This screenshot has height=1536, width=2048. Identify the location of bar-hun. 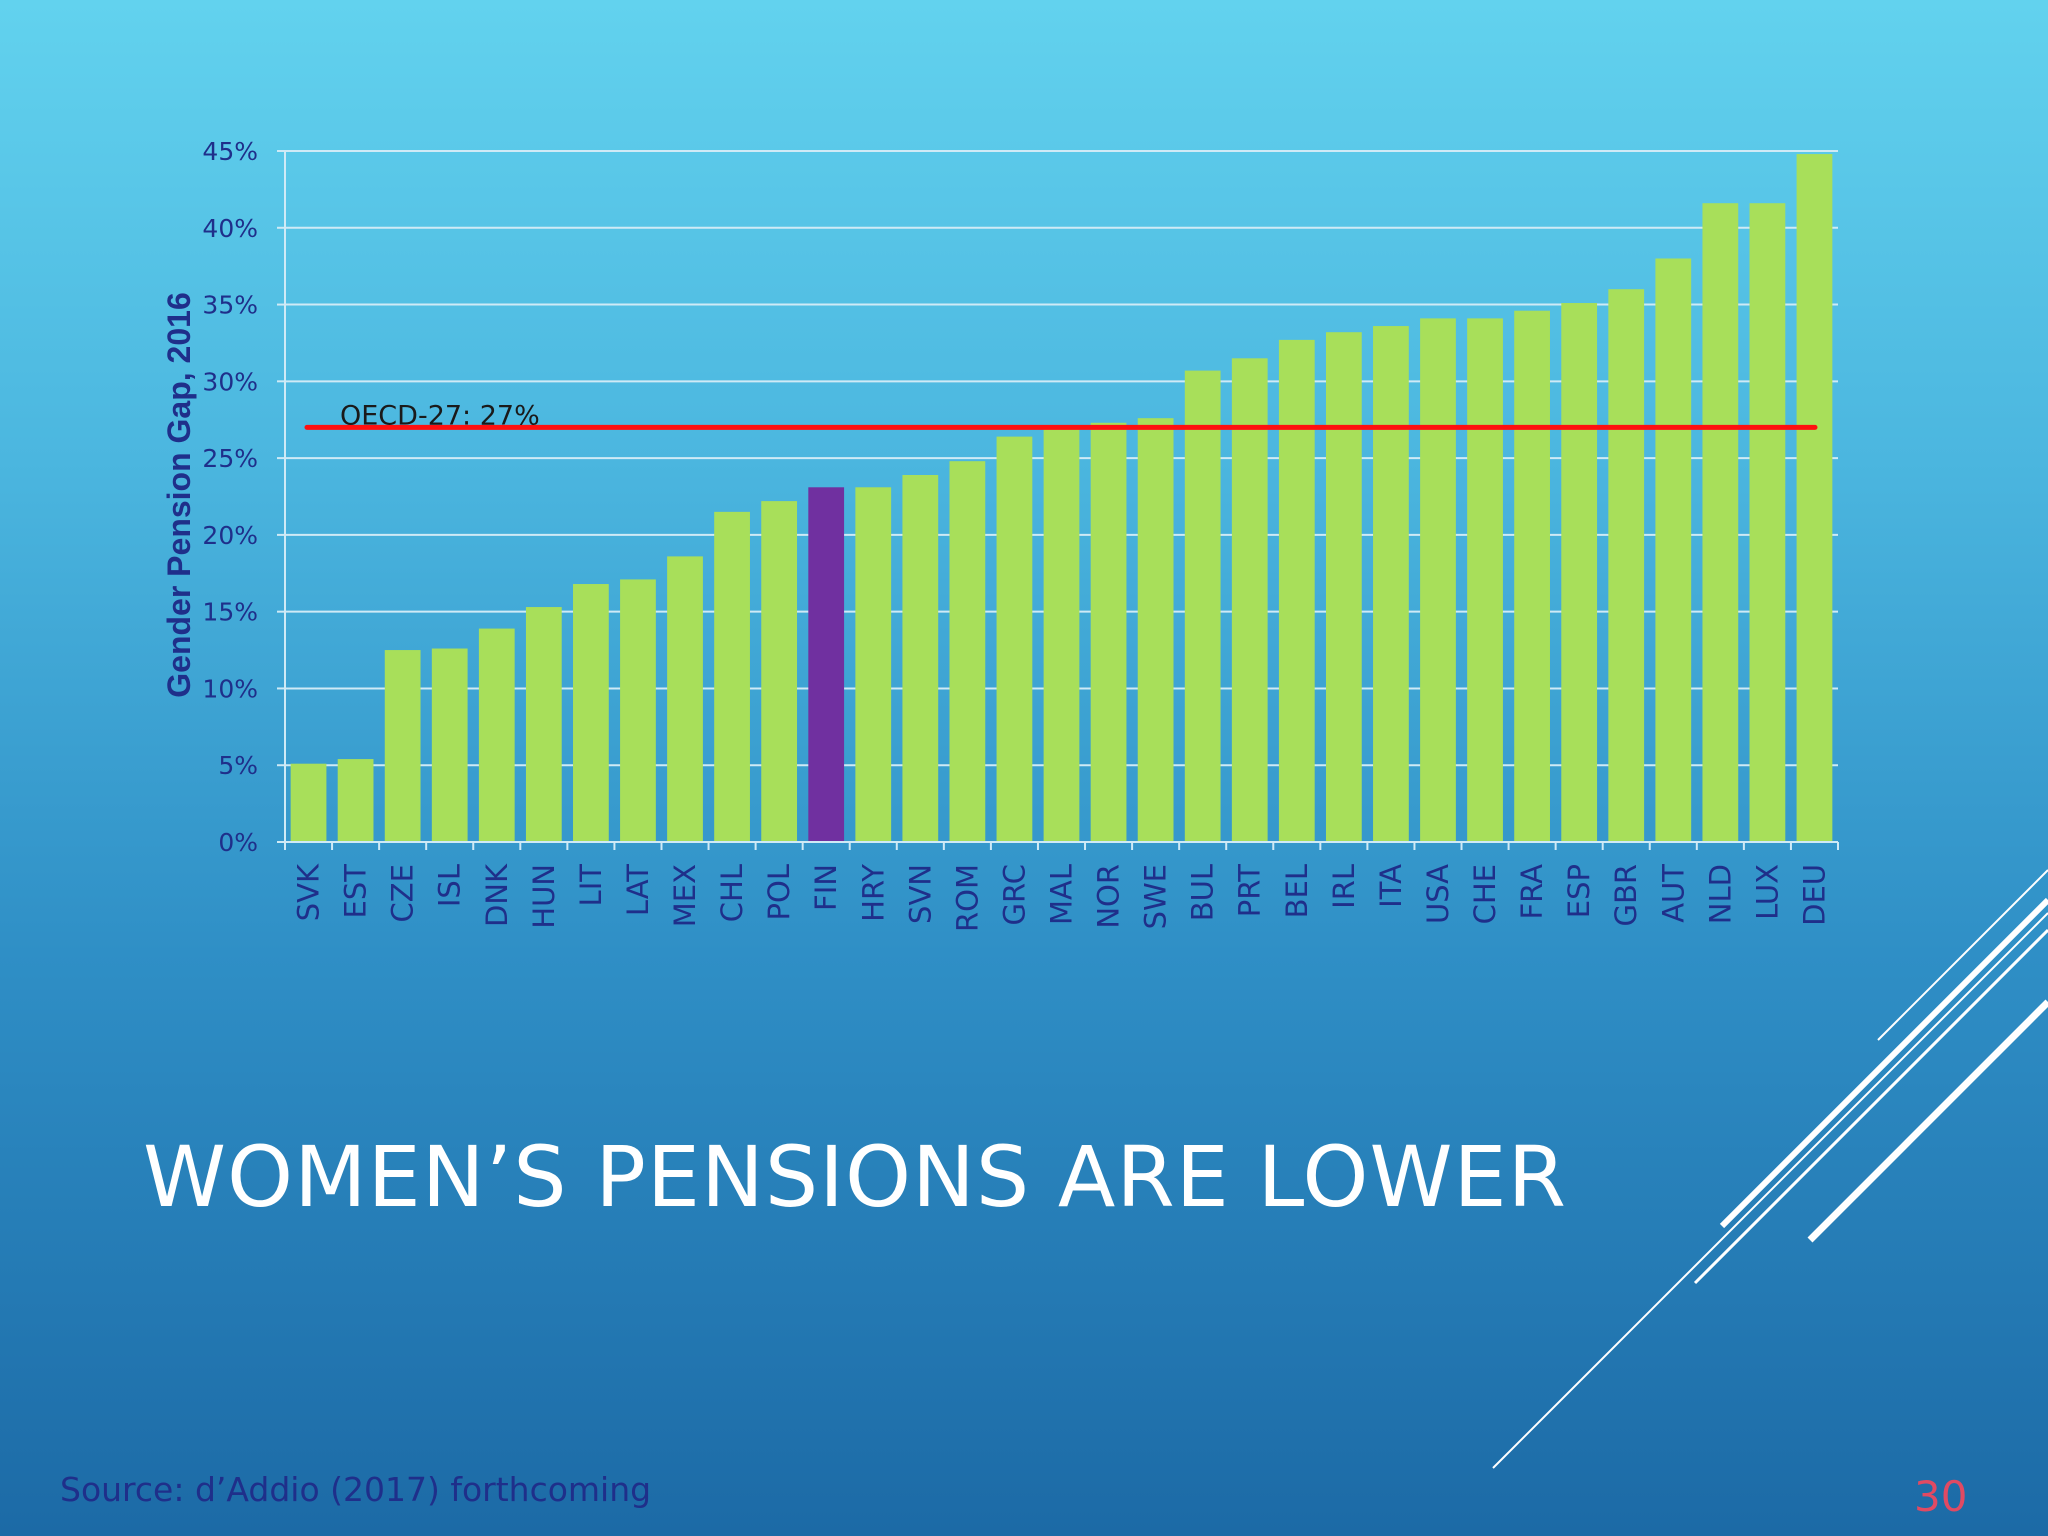
(543, 724).